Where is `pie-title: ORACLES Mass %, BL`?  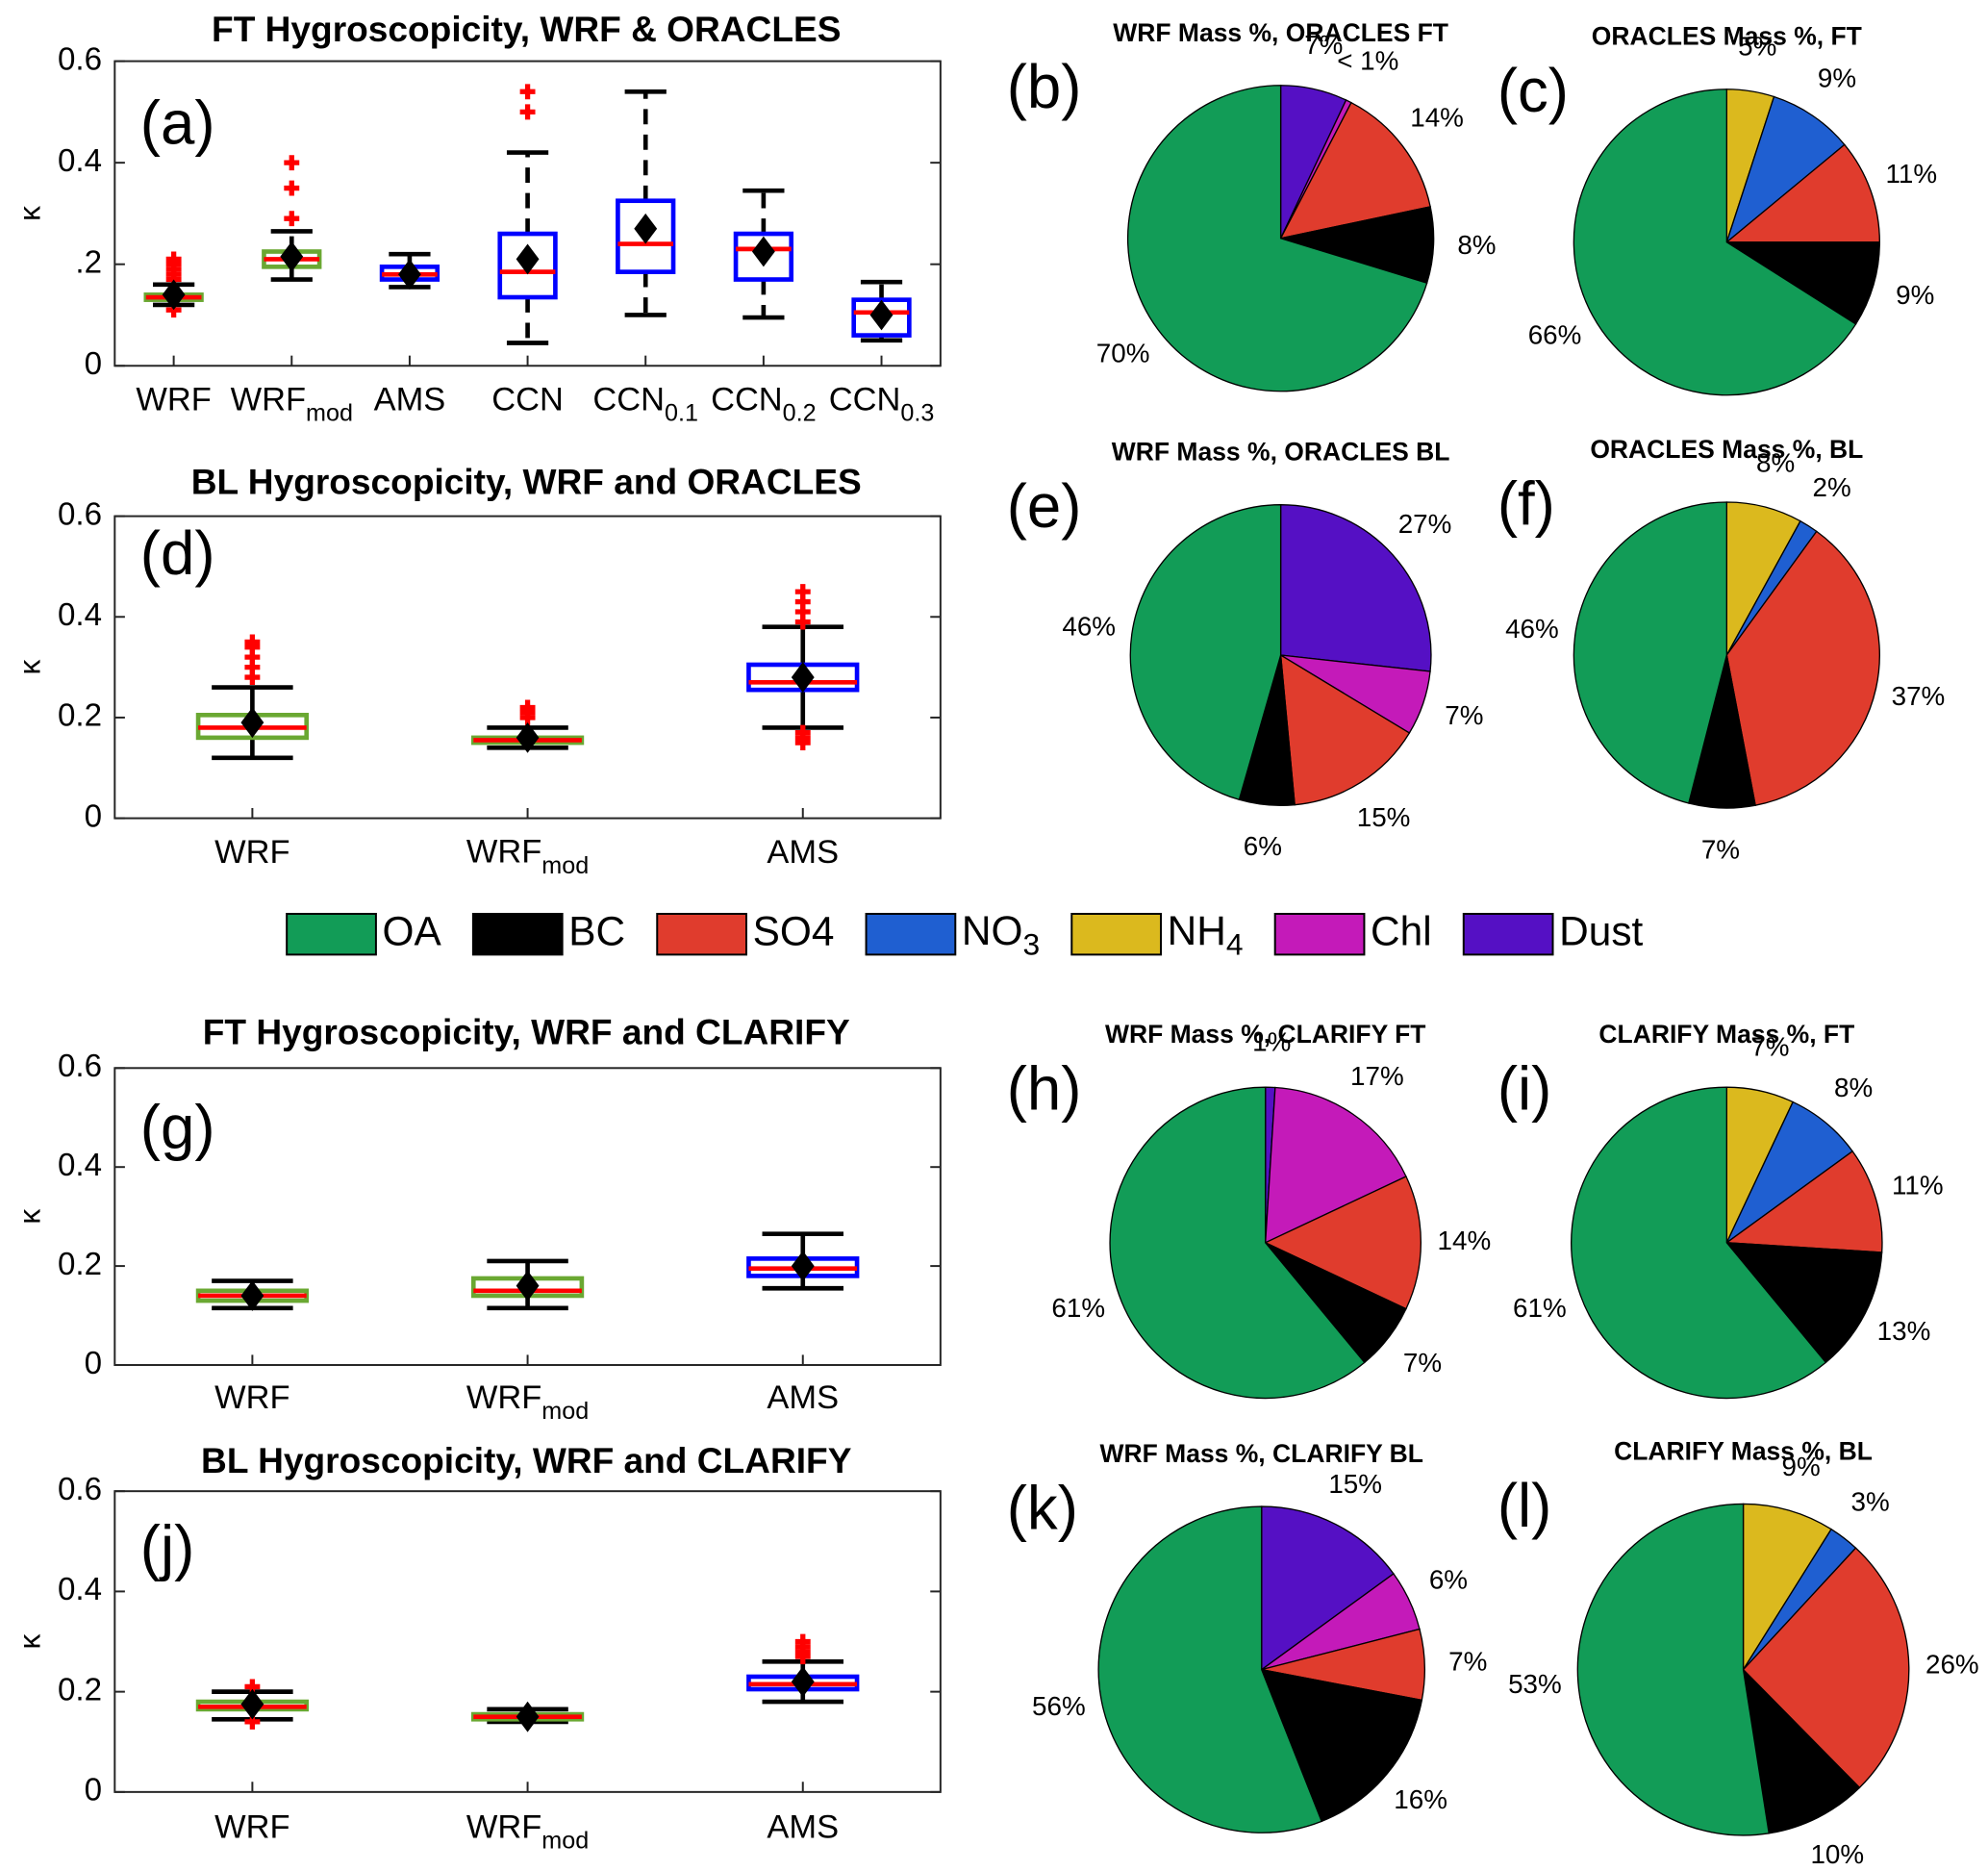 pie-title: ORACLES Mass %, BL is located at coordinates (1726, 449).